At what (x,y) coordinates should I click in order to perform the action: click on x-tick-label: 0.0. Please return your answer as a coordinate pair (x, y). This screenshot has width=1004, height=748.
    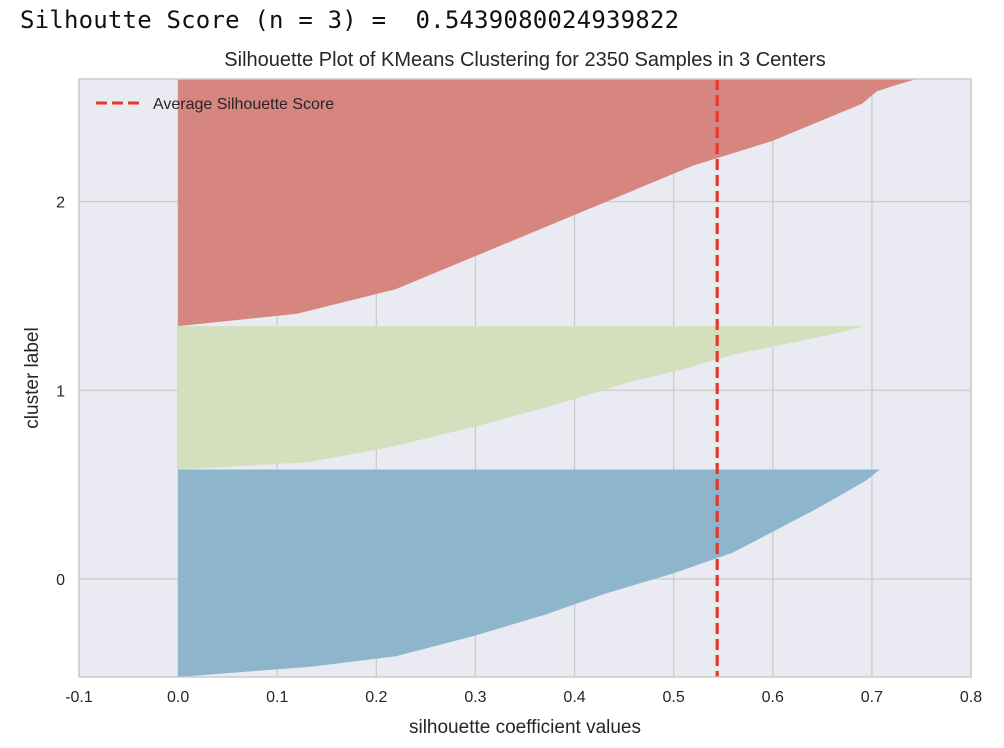
    Looking at the image, I should click on (178, 697).